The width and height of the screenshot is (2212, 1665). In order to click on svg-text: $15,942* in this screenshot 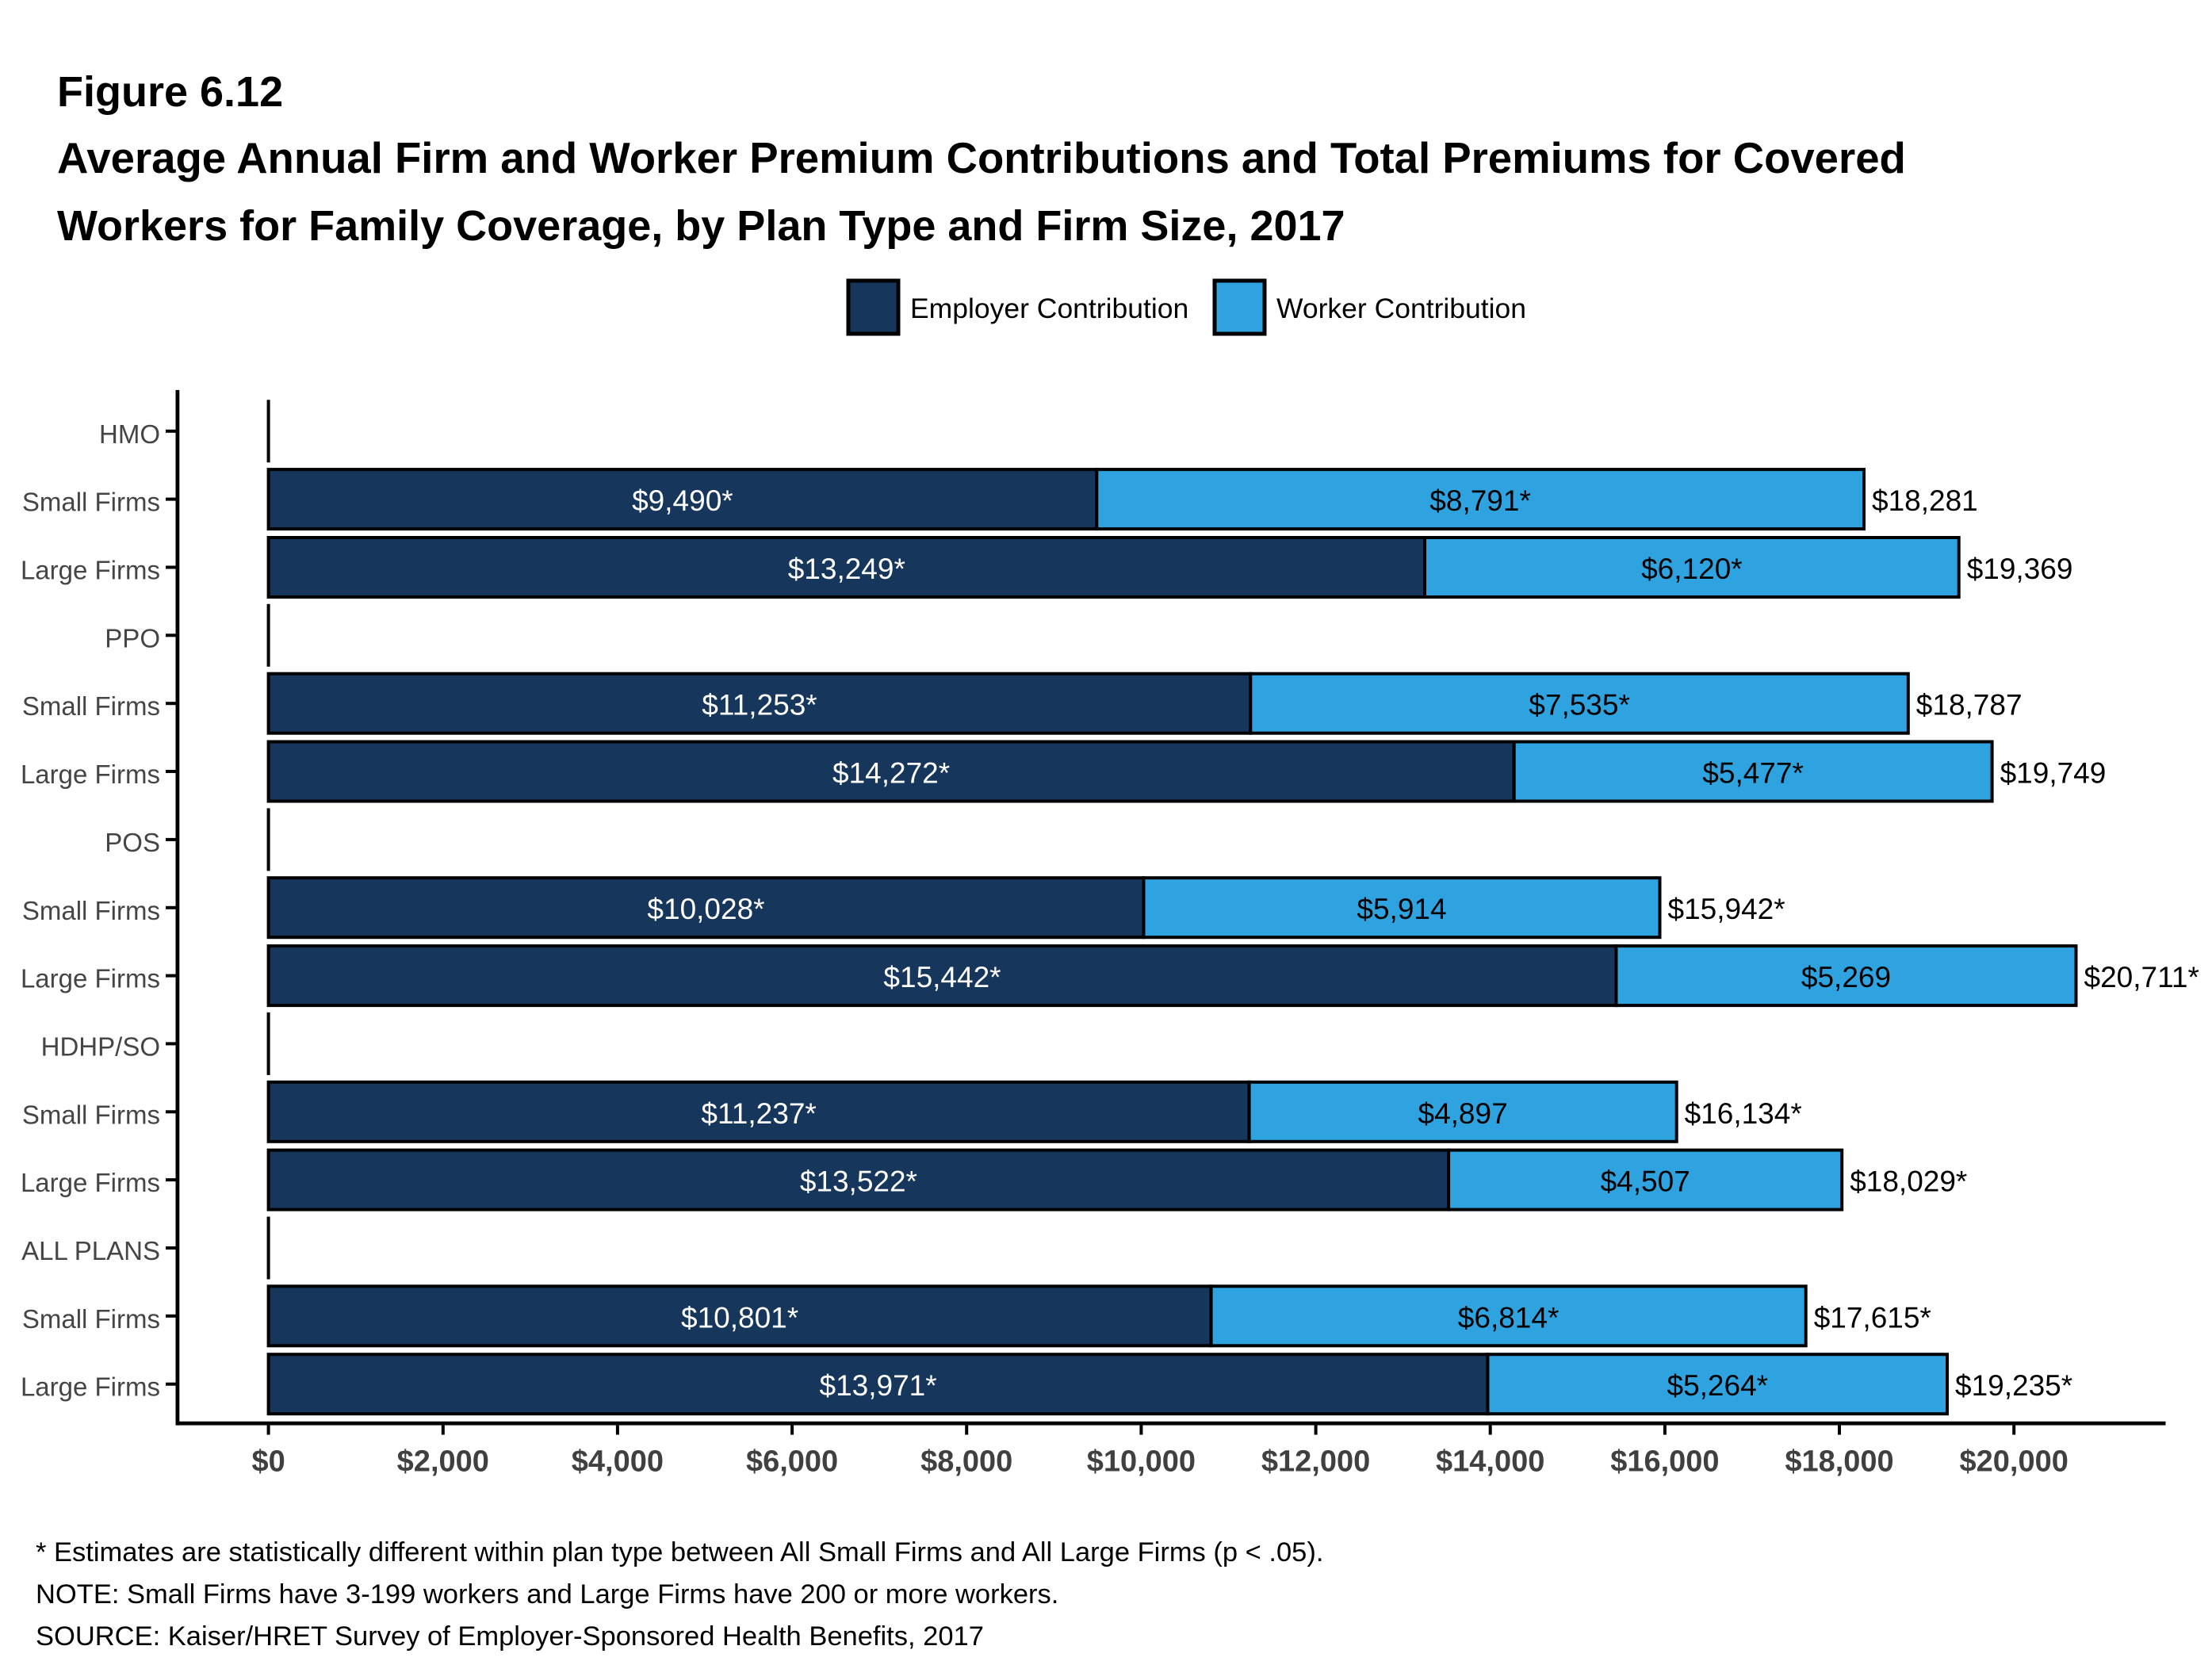, I will do `click(1726, 909)`.